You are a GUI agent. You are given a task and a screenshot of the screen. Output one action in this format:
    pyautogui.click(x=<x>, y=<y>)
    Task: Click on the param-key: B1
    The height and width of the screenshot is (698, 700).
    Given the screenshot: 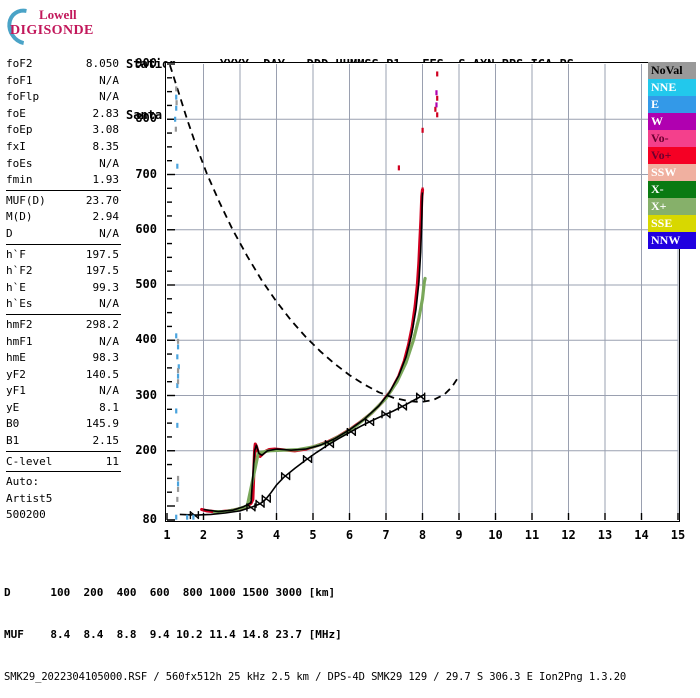 What is the action you would take?
    pyautogui.click(x=13, y=441)
    